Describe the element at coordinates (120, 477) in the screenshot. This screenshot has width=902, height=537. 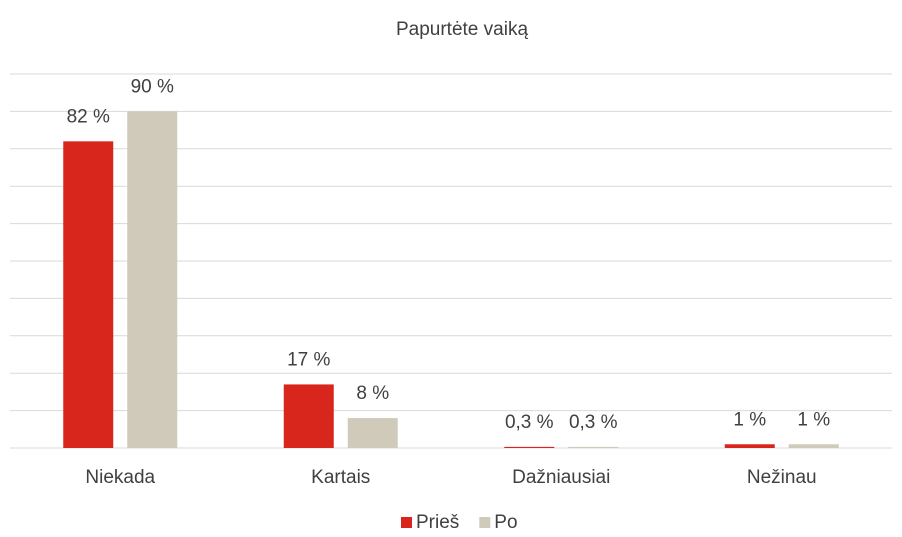
I see `x-tick-label: Niekada` at that location.